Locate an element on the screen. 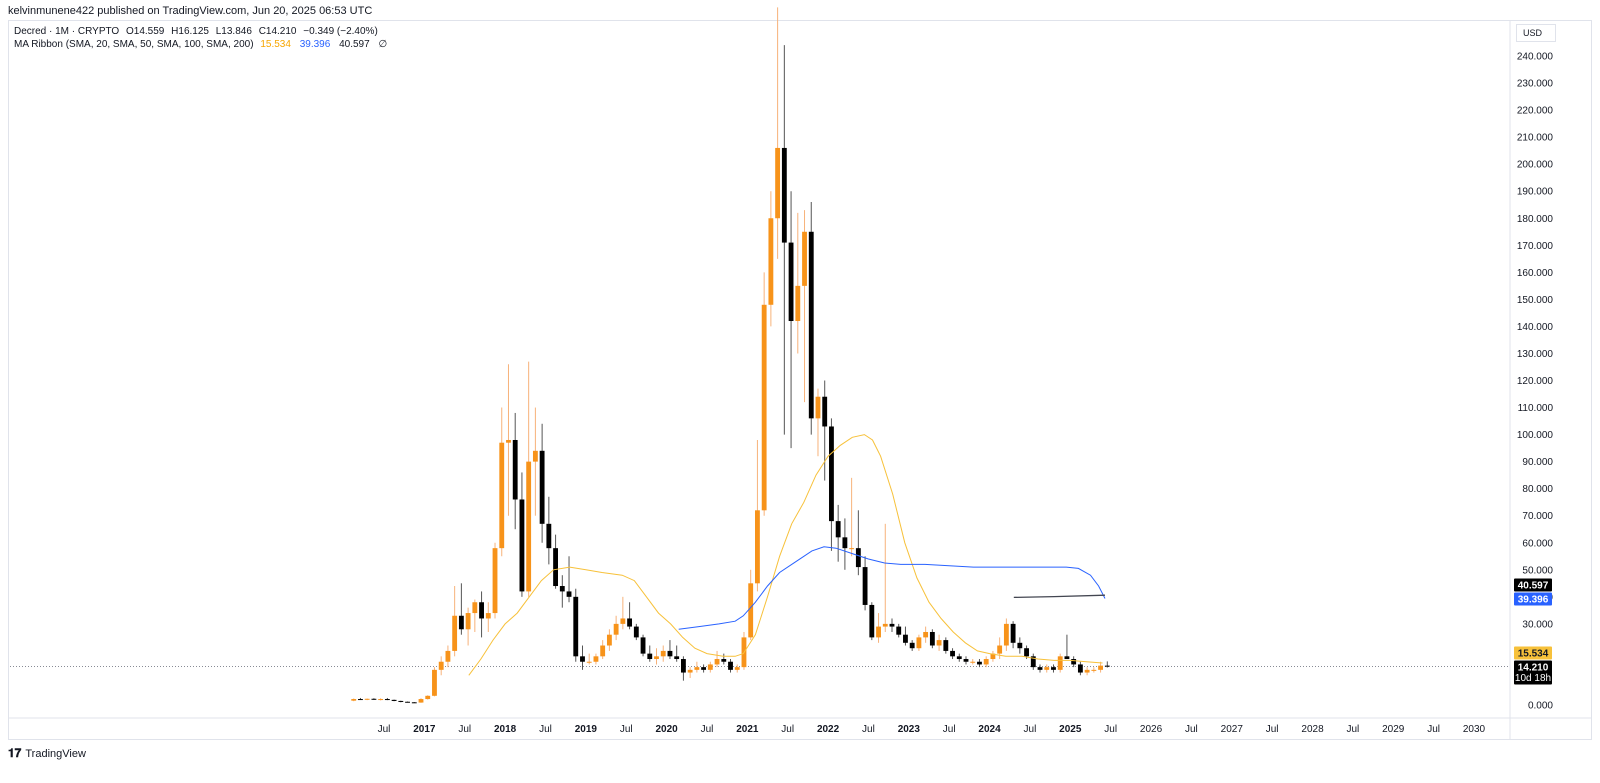  price-badge-label: 14.210 is located at coordinates (1533, 668).